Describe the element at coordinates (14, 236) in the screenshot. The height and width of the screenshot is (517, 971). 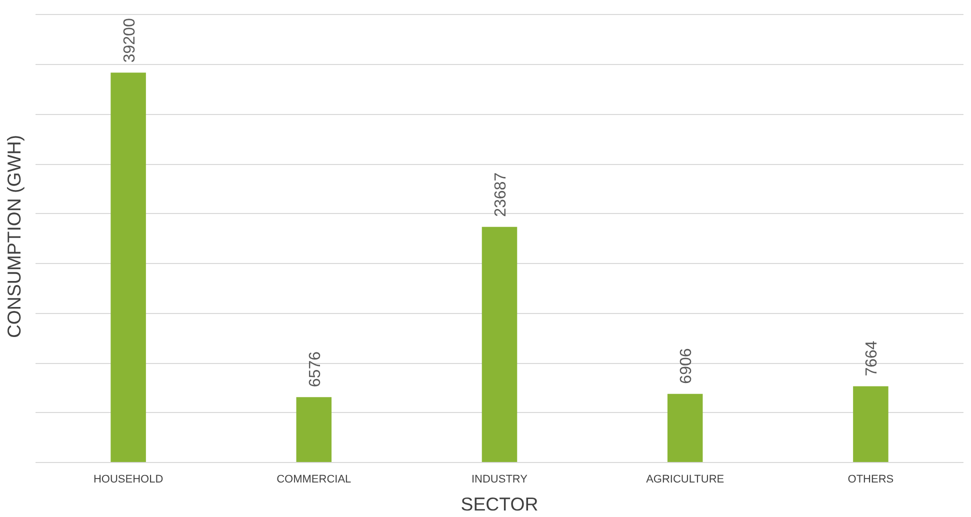
I see `y-axis-title: CONSUMPTION (GWH)` at that location.